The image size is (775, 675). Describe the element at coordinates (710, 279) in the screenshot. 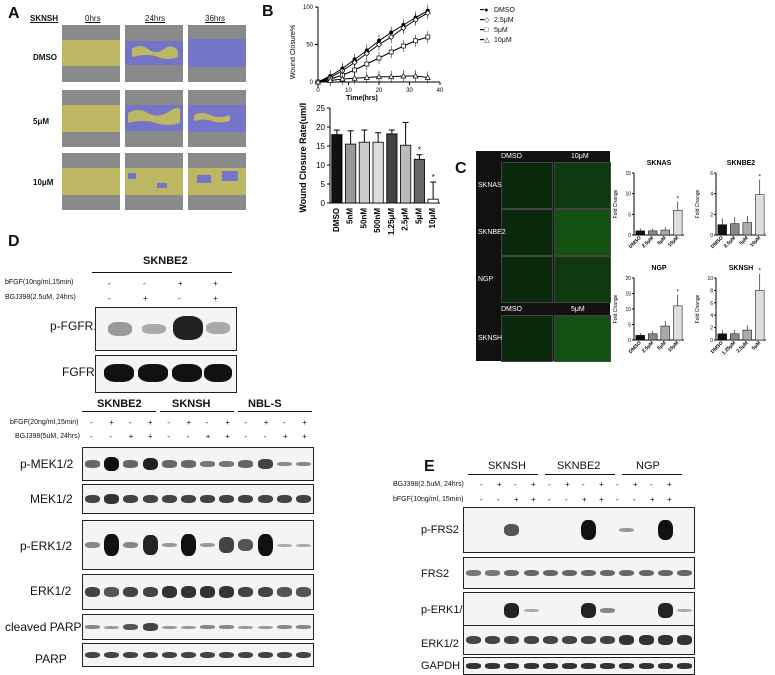

I see `y-tick-label: 10` at that location.